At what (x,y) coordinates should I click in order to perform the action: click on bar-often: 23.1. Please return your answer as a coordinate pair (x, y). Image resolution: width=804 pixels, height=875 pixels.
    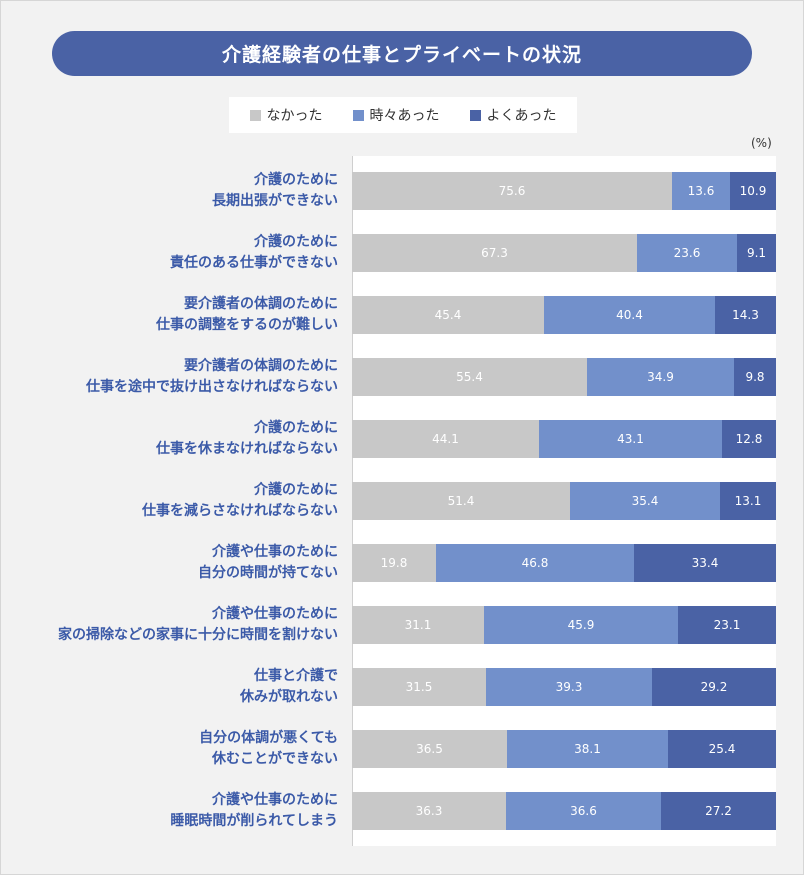
    Looking at the image, I should click on (727, 625).